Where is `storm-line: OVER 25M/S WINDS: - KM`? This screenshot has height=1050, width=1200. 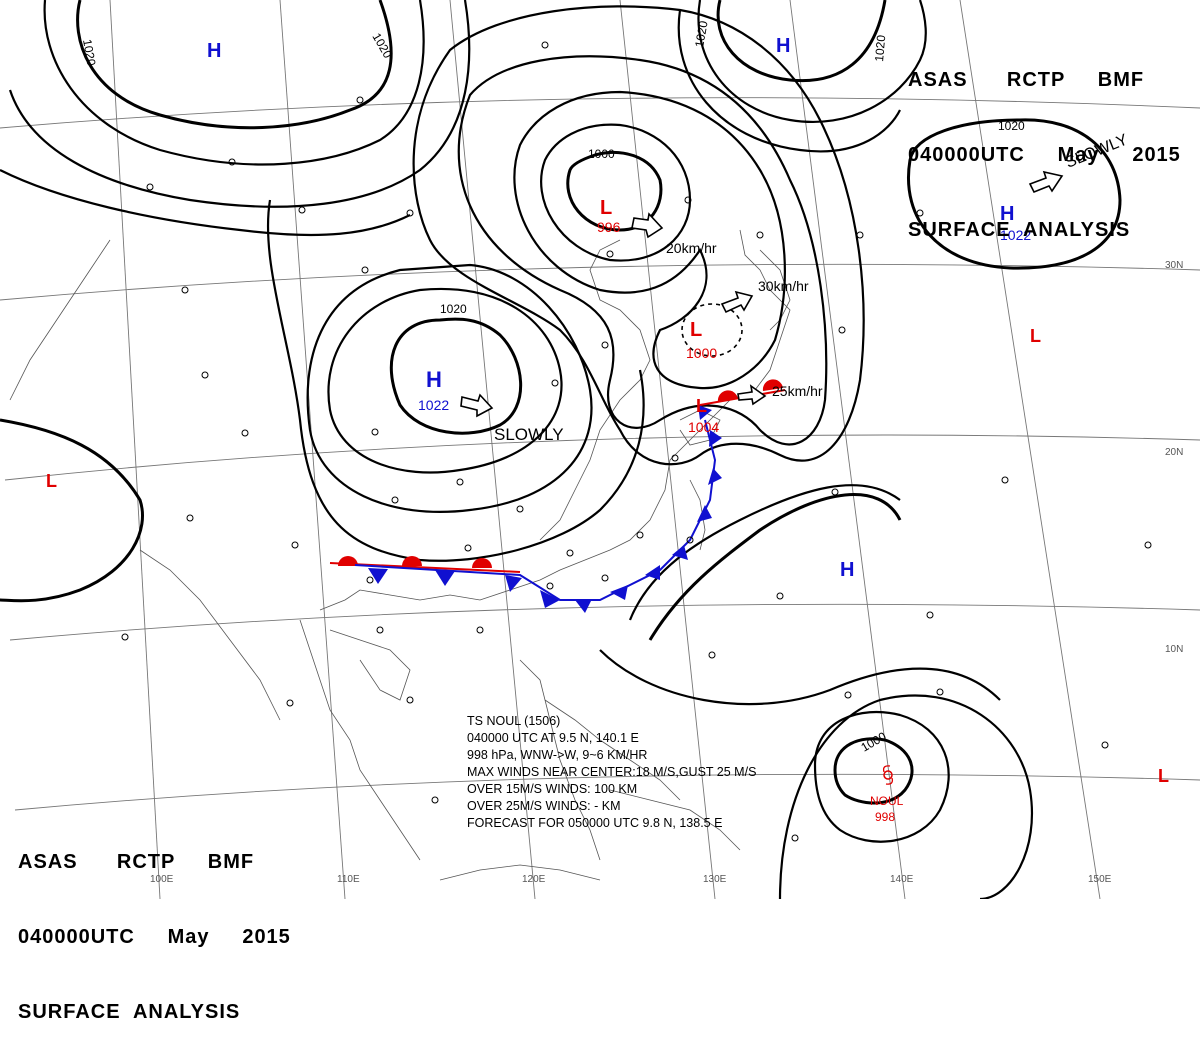 storm-line: OVER 25M/S WINDS: - KM is located at coordinates (544, 806).